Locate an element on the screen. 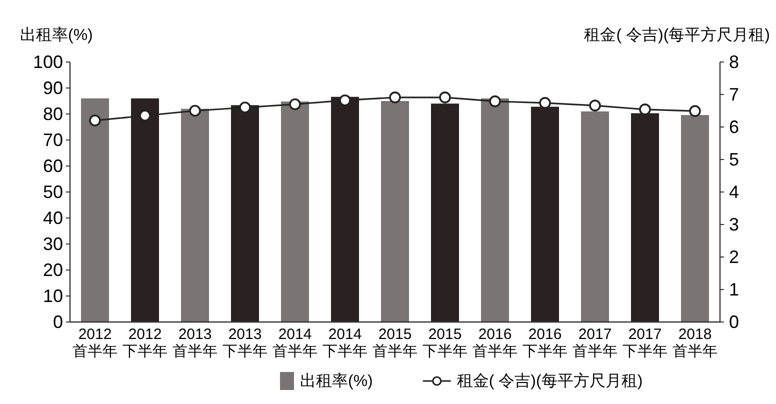  x-tick-label: 2018 首半年 is located at coordinates (695, 343).